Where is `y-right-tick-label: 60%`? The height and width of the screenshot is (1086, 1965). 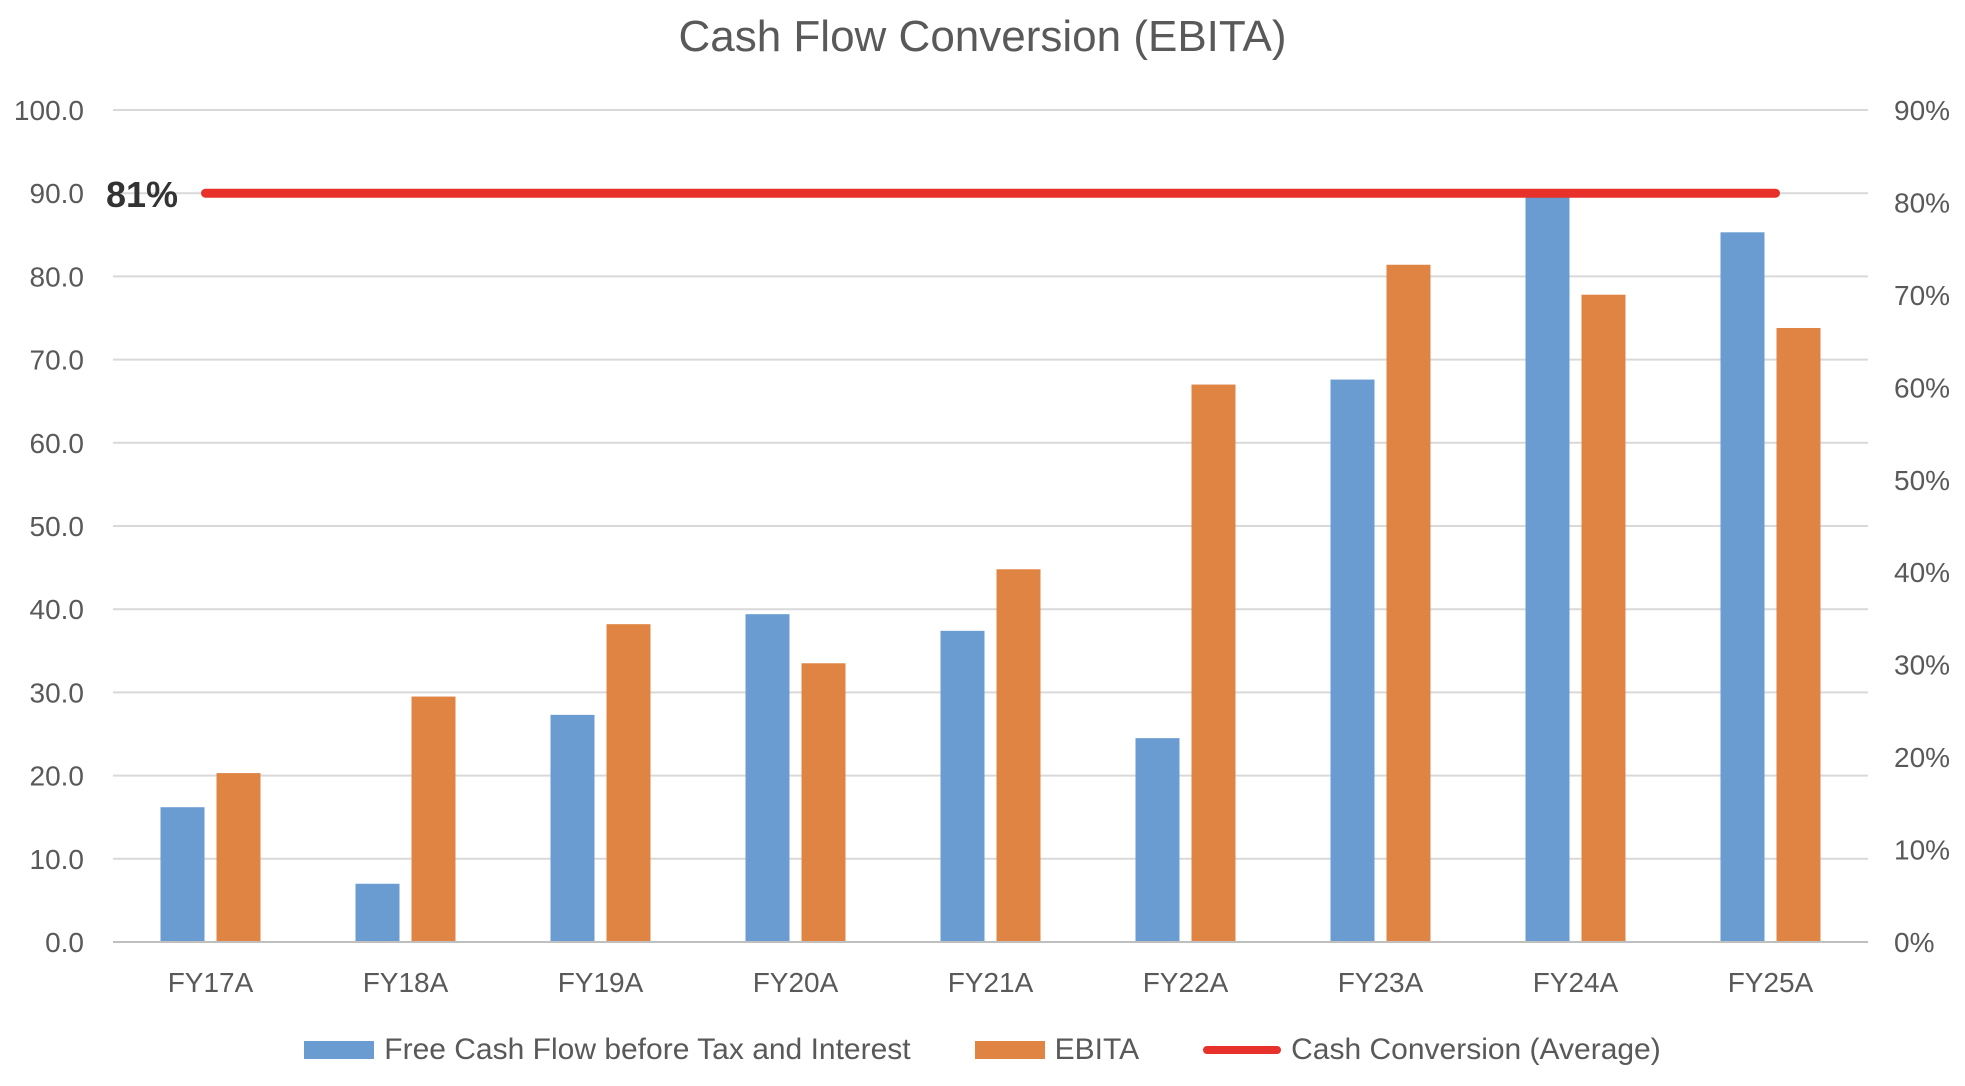 y-right-tick-label: 60% is located at coordinates (1922, 387).